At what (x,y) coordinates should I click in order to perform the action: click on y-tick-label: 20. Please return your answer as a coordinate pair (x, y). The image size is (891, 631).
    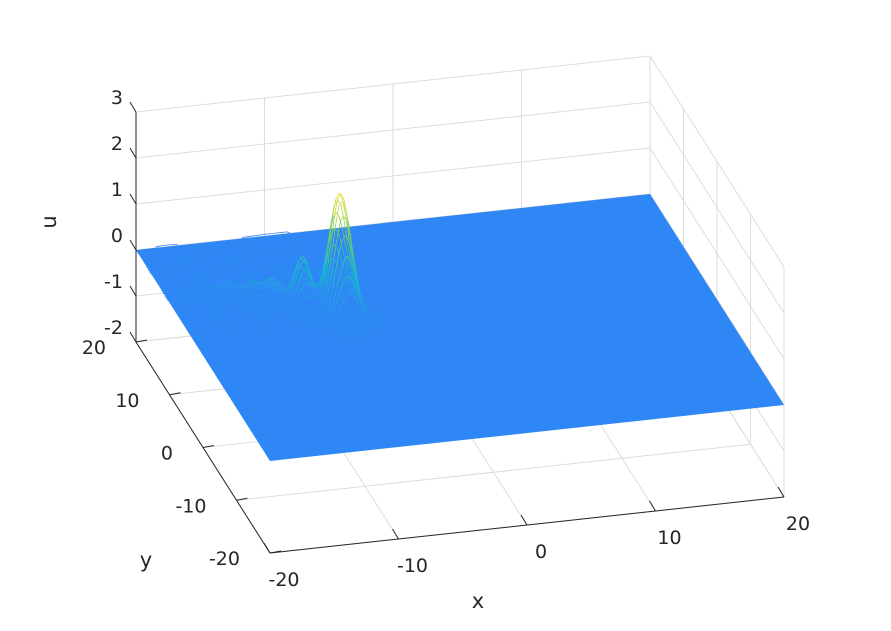
    Looking at the image, I should click on (94, 348).